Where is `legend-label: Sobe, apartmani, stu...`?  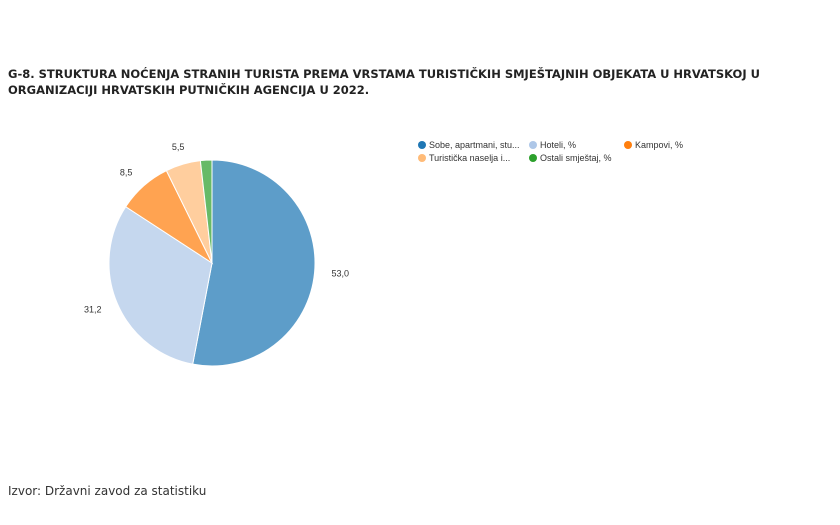
legend-label: Sobe, apartmani, stu... is located at coordinates (474, 145).